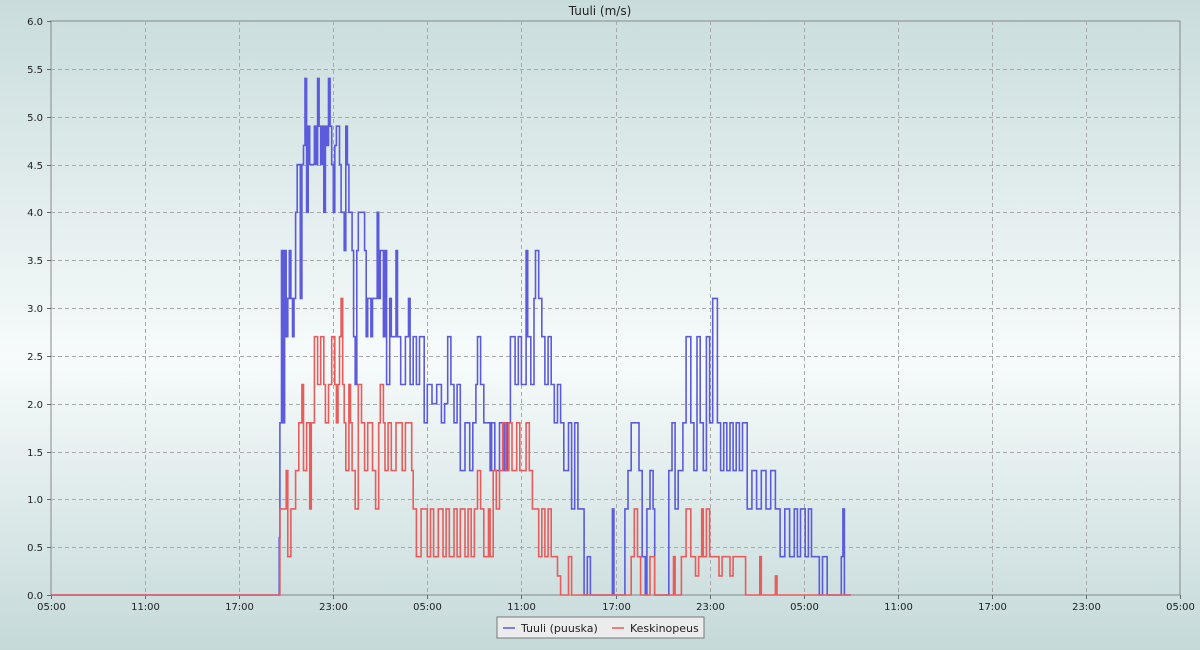 Image resolution: width=1200 pixels, height=650 pixels. I want to click on y-tick-label: 2.0, so click(35, 405).